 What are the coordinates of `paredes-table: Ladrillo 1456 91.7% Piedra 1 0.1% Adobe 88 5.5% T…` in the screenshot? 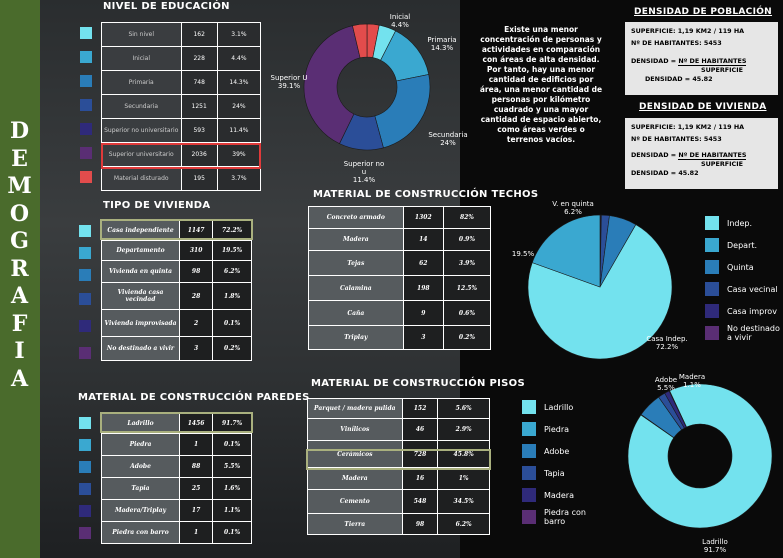 It's located at (176, 478).